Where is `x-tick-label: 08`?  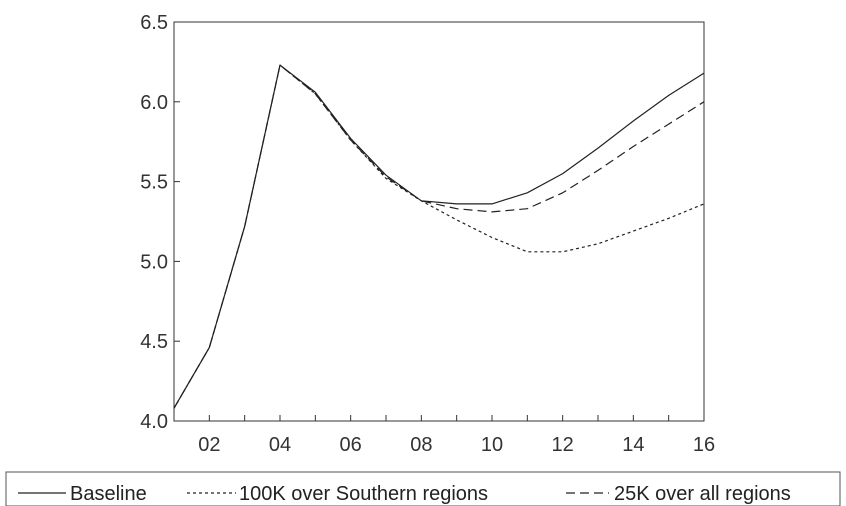
x-tick-label: 08 is located at coordinates (421, 445).